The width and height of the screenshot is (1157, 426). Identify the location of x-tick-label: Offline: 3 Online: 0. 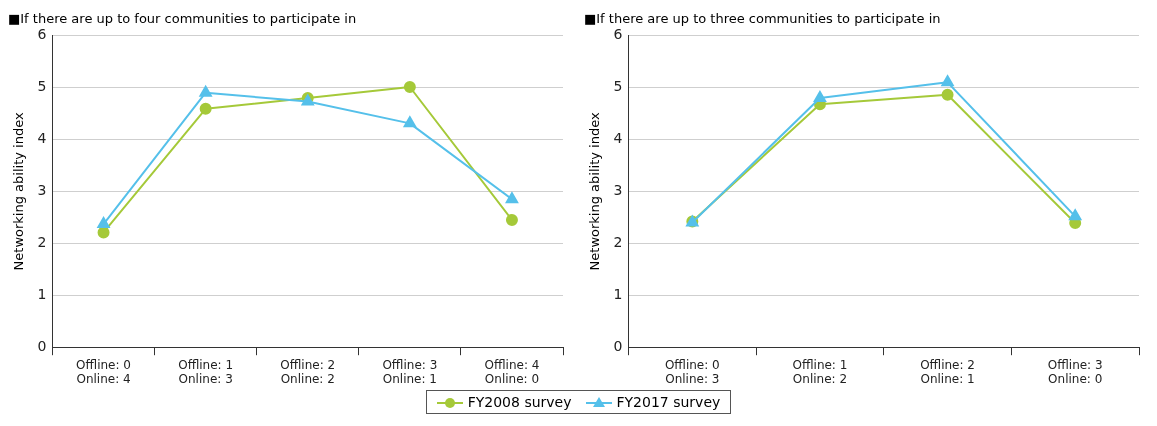
(1075, 371).